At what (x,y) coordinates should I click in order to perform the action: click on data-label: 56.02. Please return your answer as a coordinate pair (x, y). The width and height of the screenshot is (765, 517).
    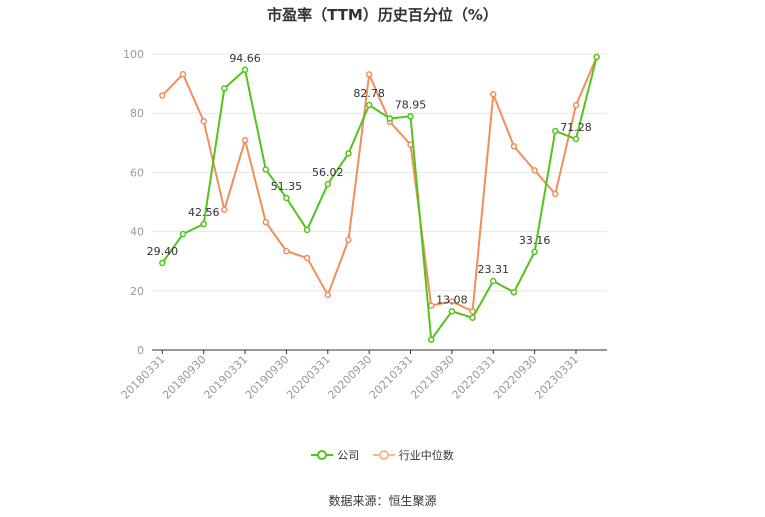
    Looking at the image, I should click on (328, 172).